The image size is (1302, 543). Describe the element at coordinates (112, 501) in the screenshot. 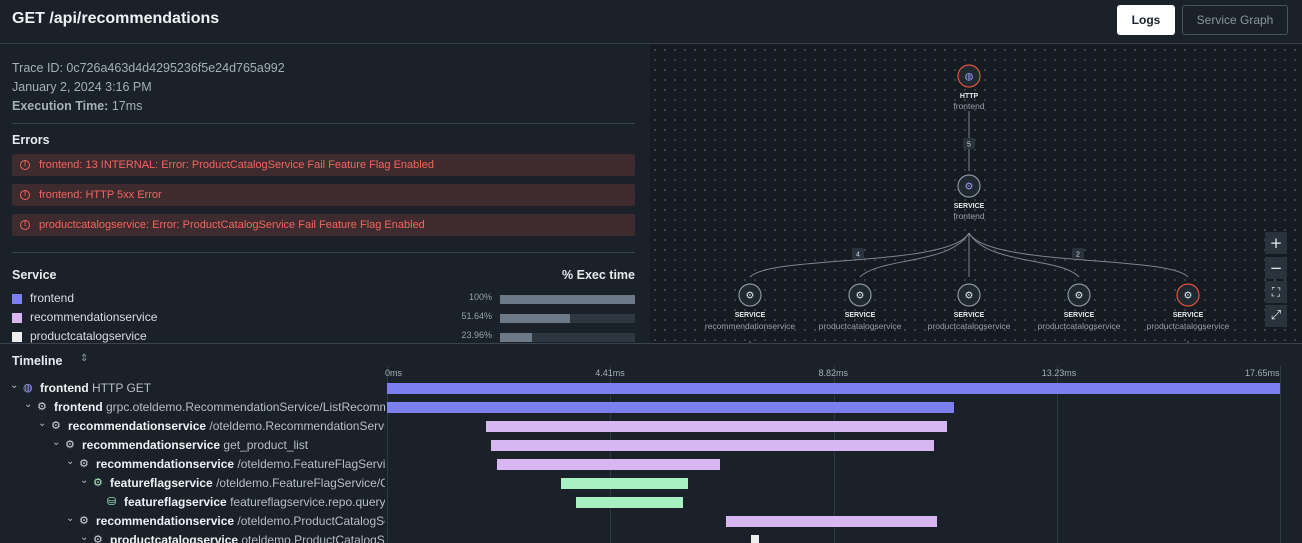

I see `database-icon: ⛁` at that location.